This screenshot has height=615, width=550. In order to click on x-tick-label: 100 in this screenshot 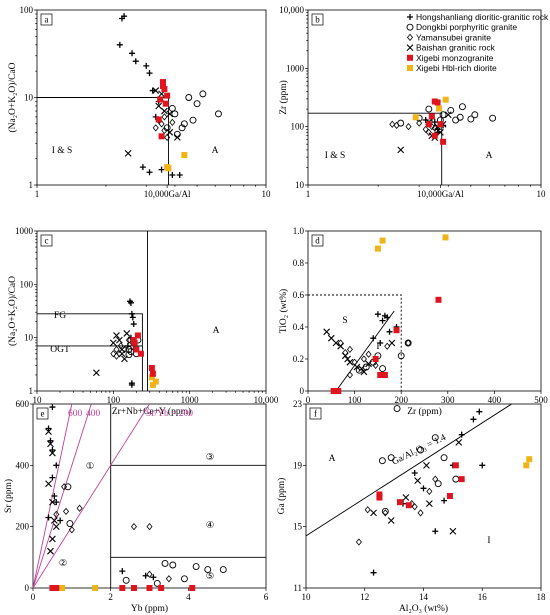, I will do `click(114, 400)`.